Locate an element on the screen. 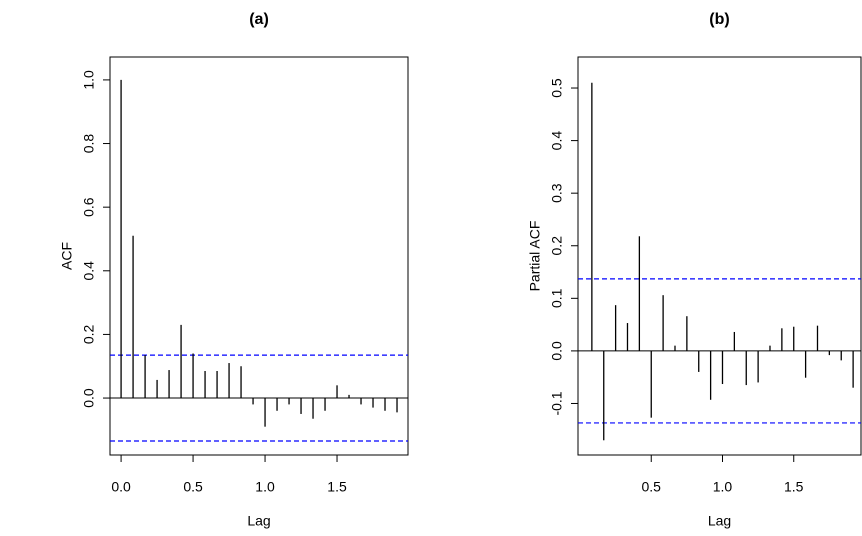 The width and height of the screenshot is (862, 536). y-tick-label: 1.0 is located at coordinates (89, 80).